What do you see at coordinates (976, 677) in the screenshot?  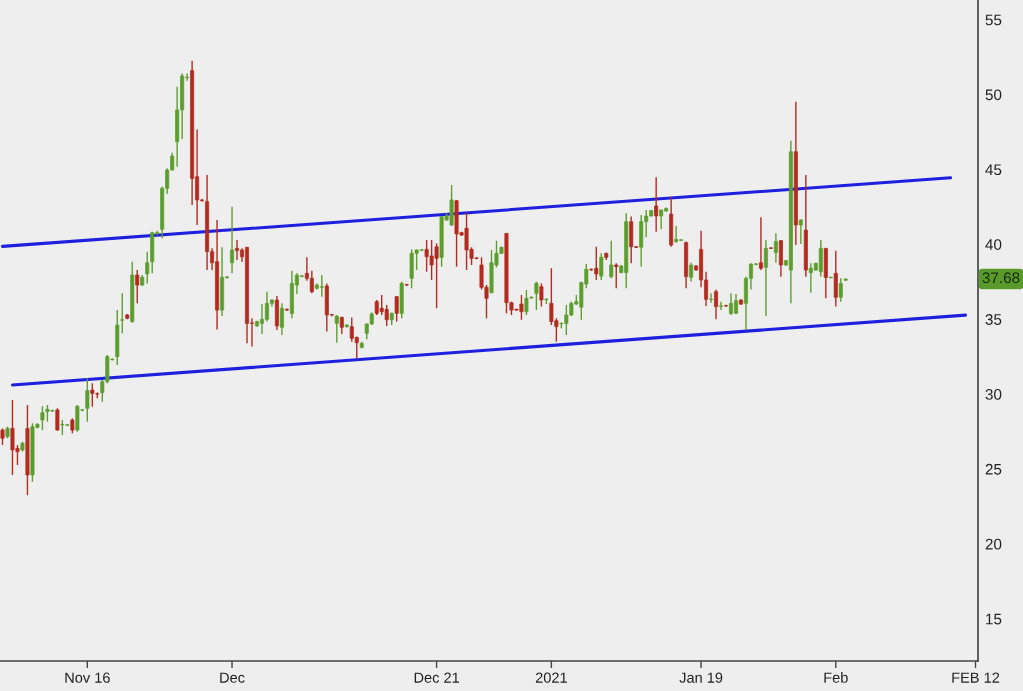 I see `x-tick-label: FEB 12` at bounding box center [976, 677].